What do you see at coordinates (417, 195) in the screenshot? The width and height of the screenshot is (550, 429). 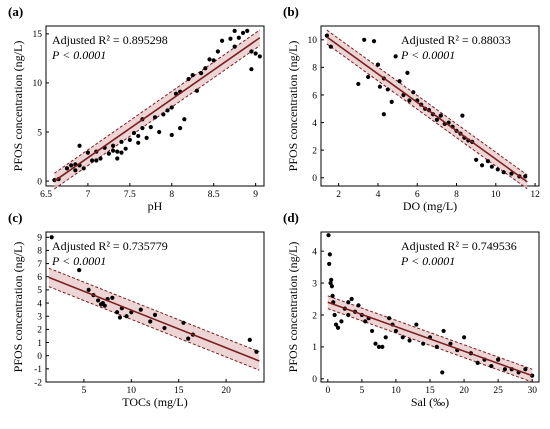 I see `x-tick-label: 6` at bounding box center [417, 195].